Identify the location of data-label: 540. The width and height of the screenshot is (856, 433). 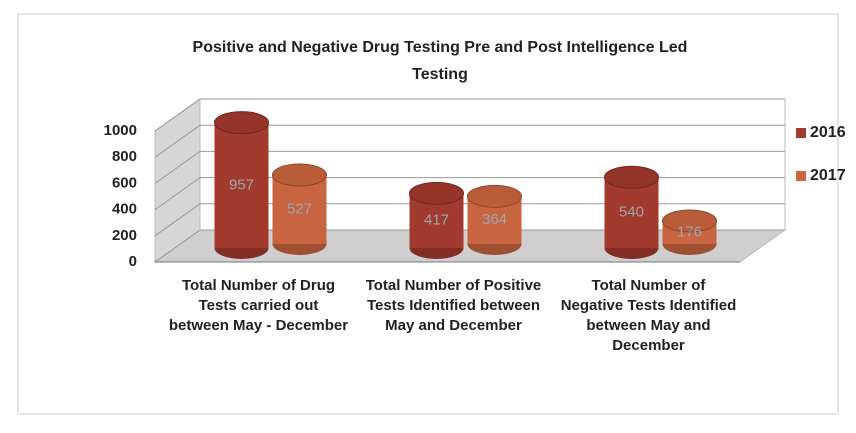
(631, 212).